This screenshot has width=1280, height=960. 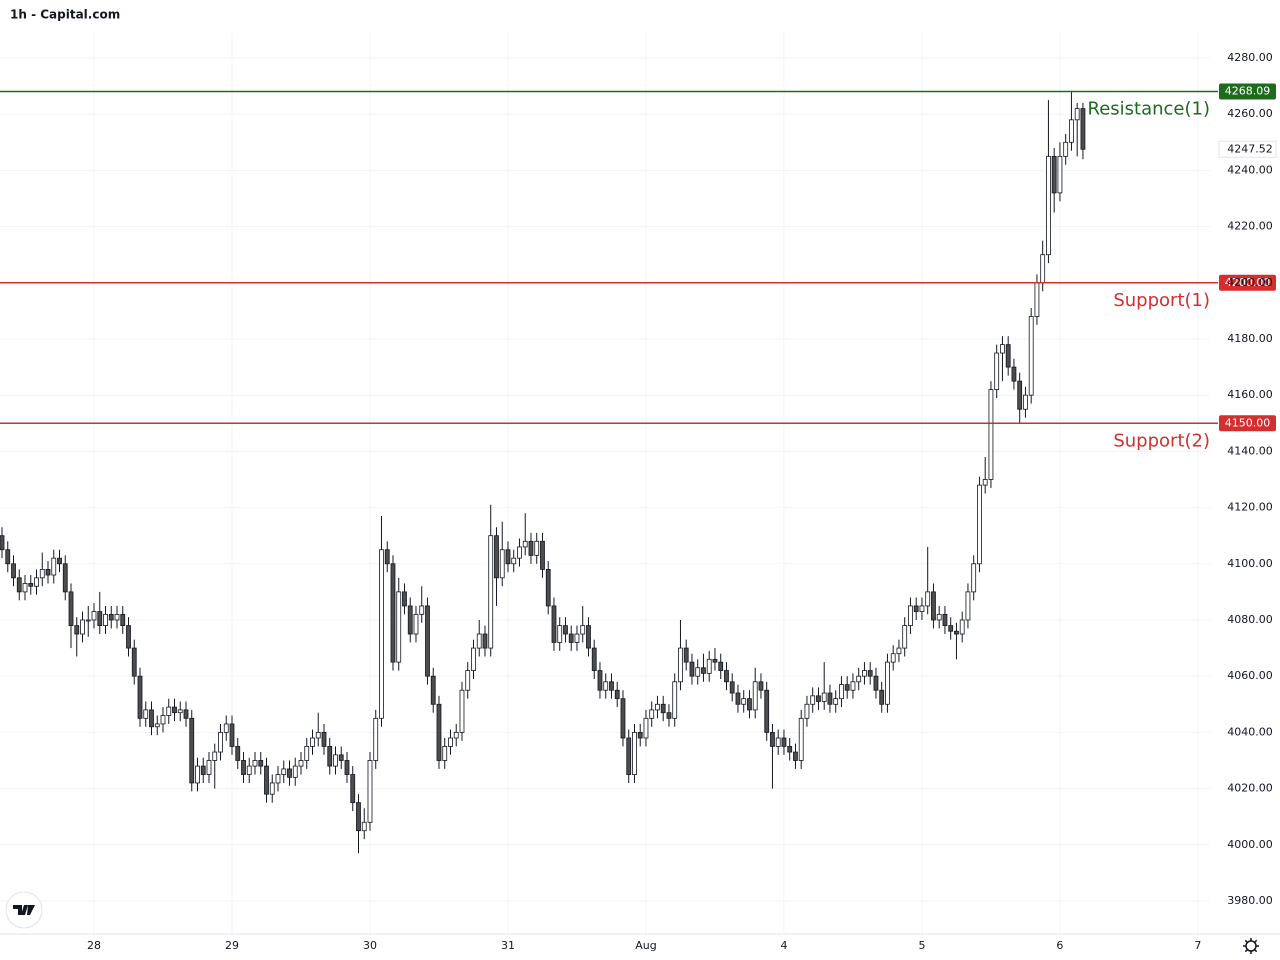 I want to click on y-tick-label: 4060.00, so click(x=1250, y=675).